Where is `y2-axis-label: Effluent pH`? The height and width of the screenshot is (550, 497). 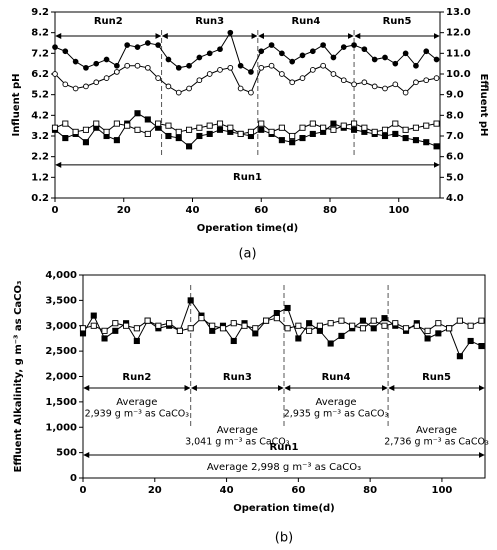
y2-axis-label: Effluent pH is located at coordinates (483, 105).